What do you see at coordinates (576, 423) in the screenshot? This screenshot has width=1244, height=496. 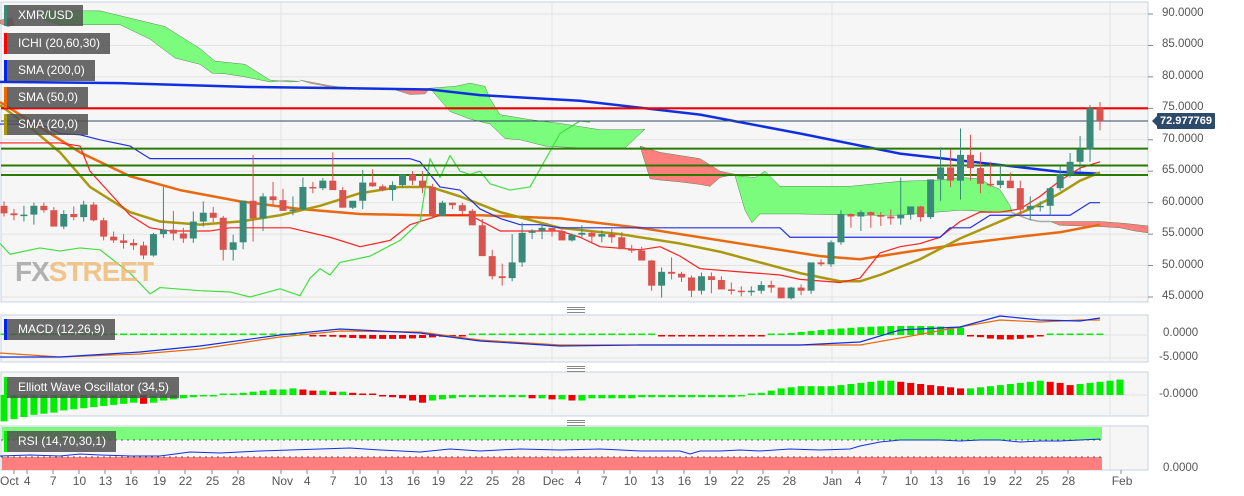 I see `panel-resize-handle` at bounding box center [576, 423].